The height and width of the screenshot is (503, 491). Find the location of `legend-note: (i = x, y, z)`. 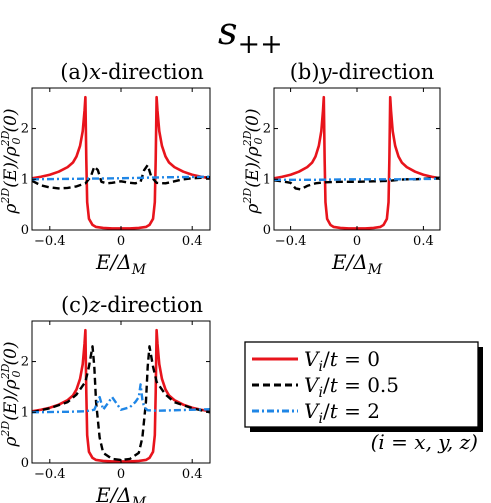

legend-note: (i = x, y, z) is located at coordinates (424, 442).